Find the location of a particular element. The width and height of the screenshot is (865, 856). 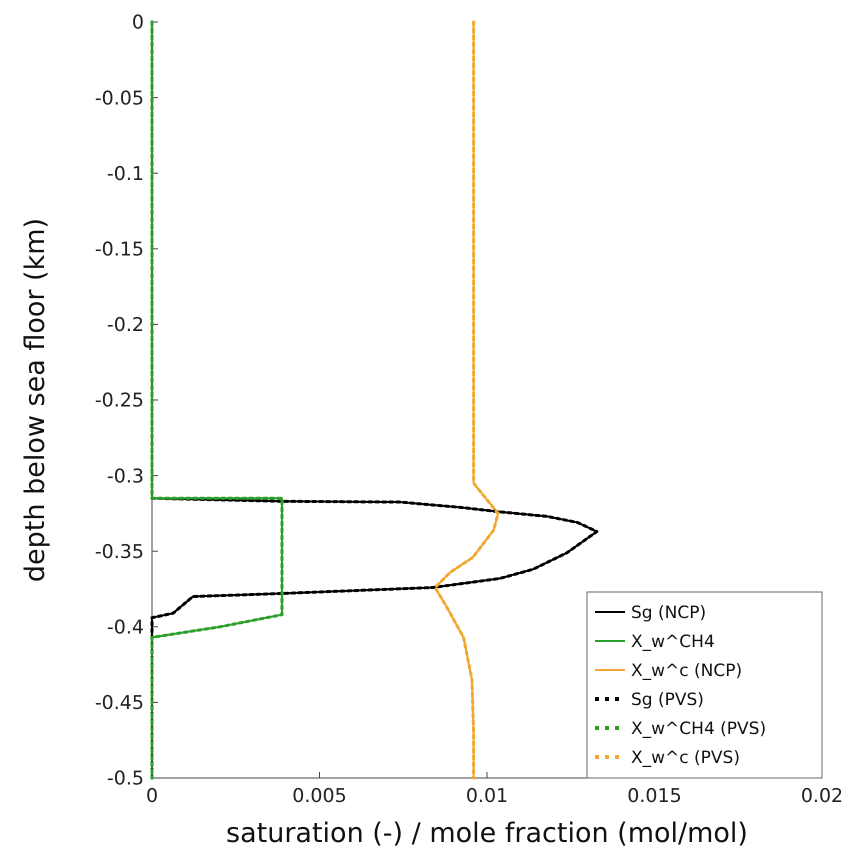

legend-label: X_w^c (PVS) is located at coordinates (685, 758).